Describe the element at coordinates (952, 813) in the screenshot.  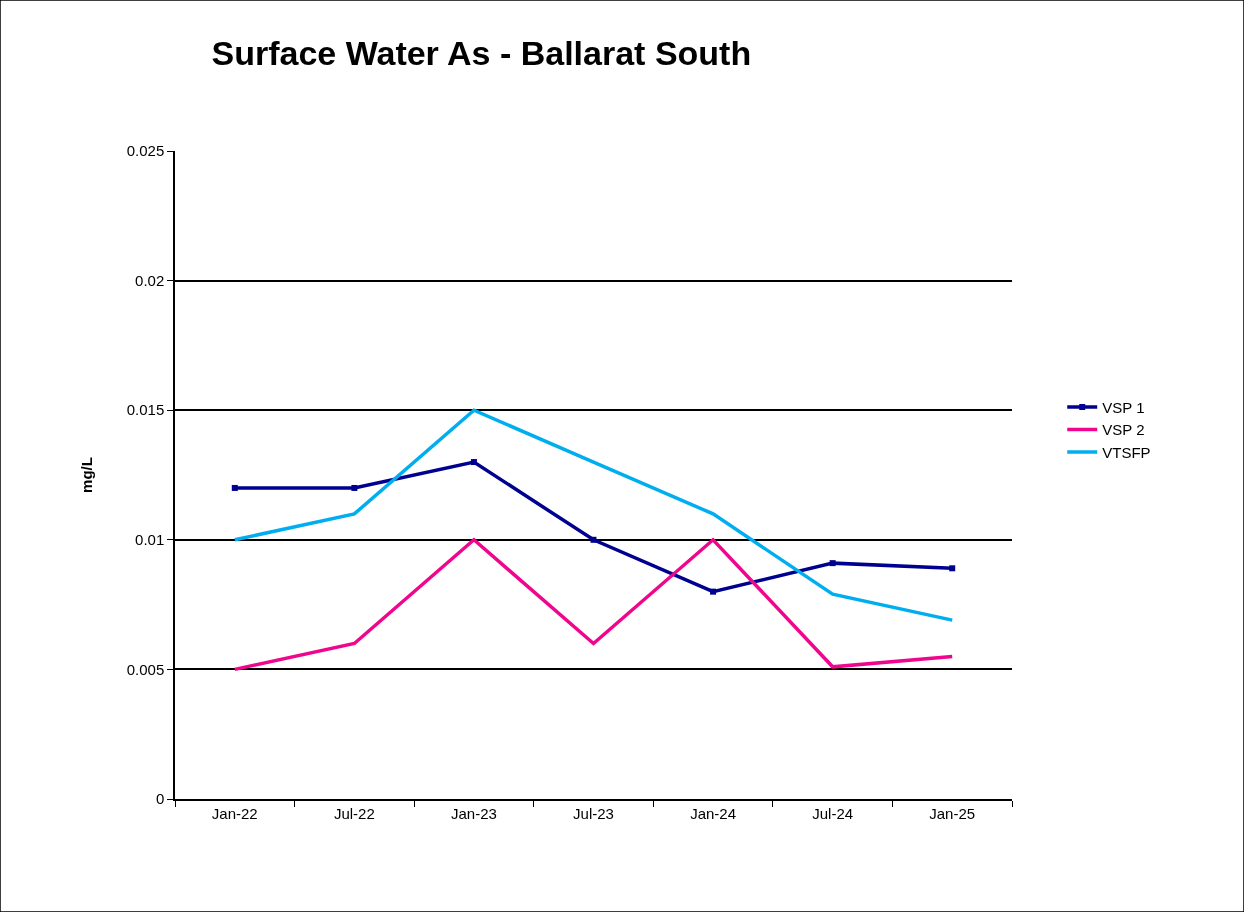
I see `x-tick-label: Jan-25` at that location.